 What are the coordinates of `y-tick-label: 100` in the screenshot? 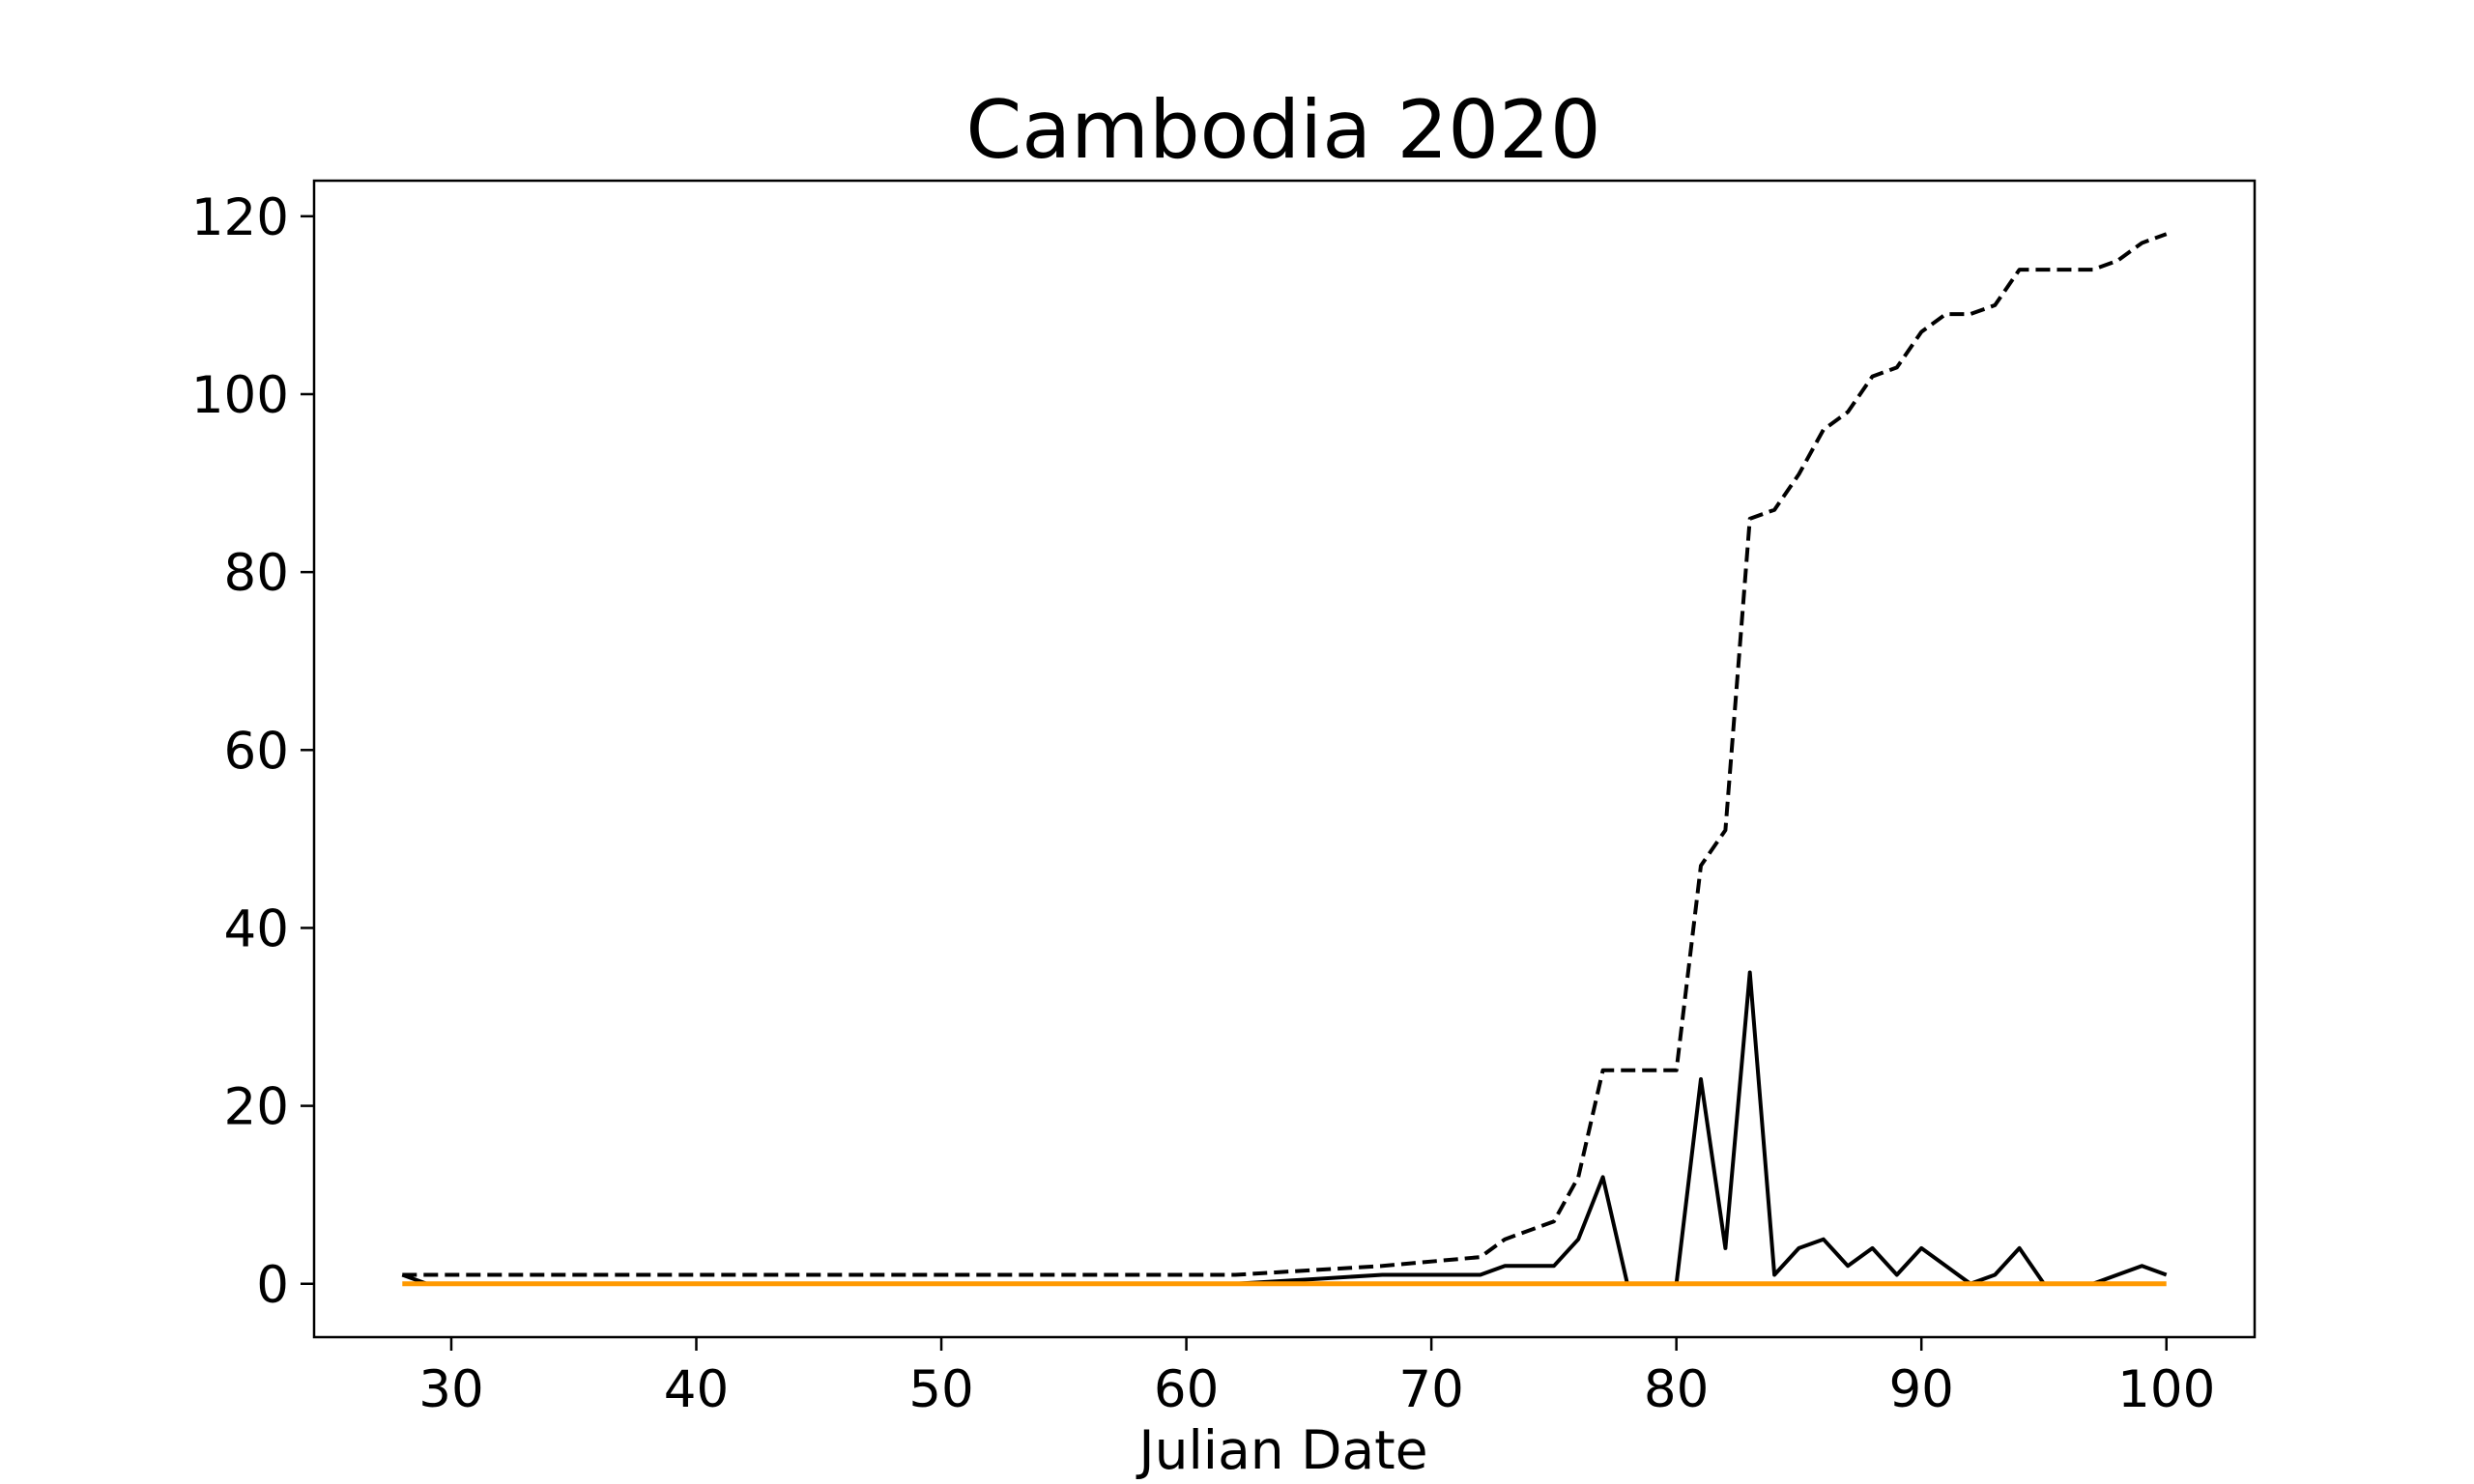 It's located at (240, 395).